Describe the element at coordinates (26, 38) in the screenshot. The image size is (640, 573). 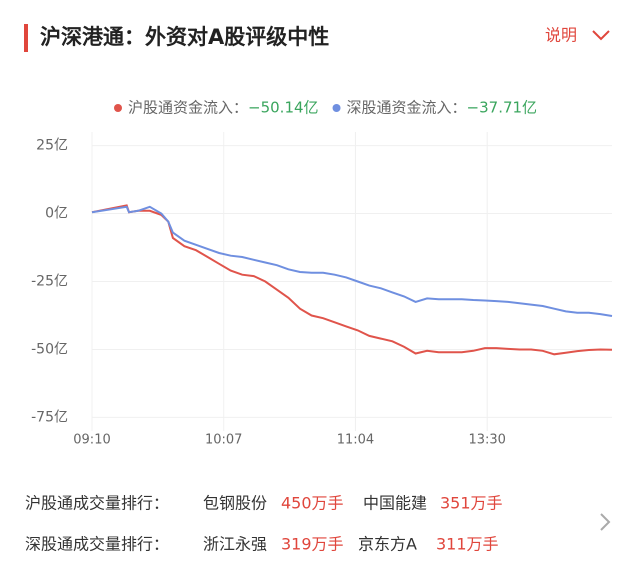
I see `title-accent` at that location.